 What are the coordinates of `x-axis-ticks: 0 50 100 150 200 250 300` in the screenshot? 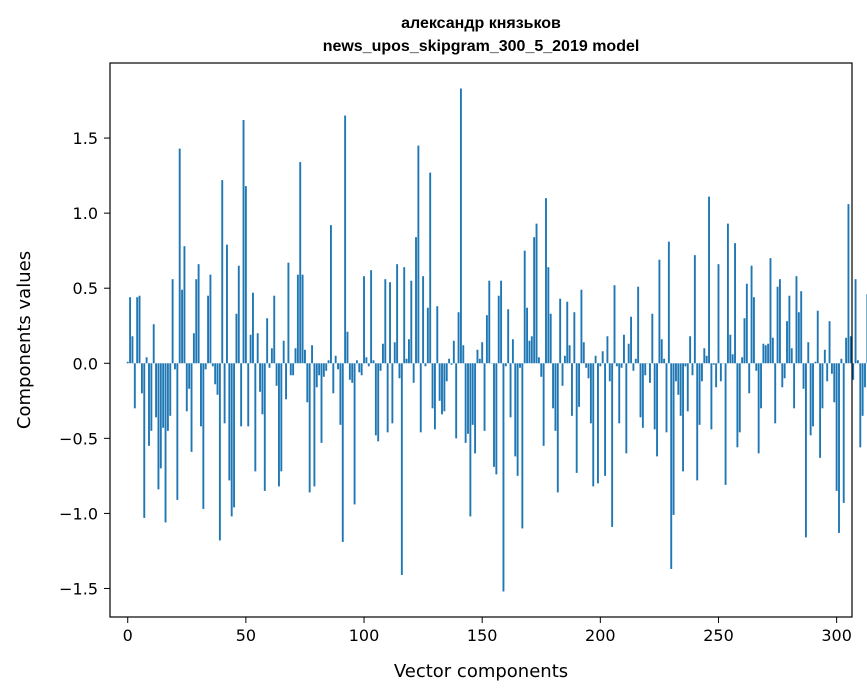 It's located at (487, 631).